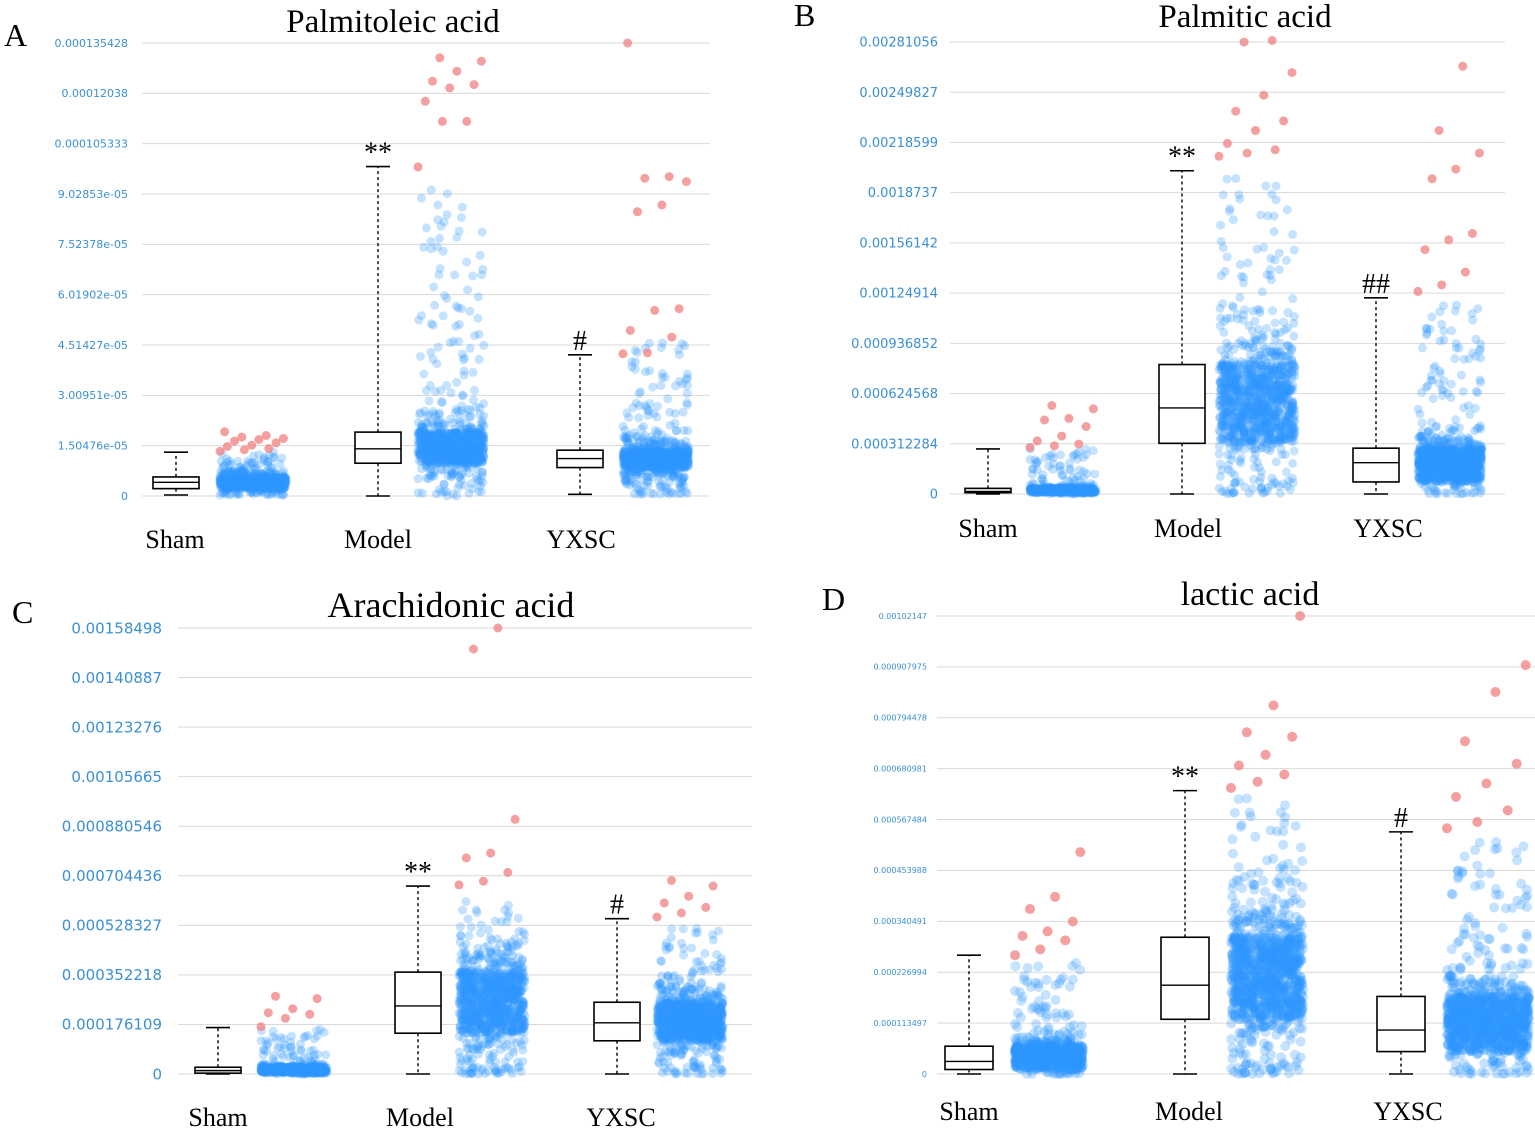 This screenshot has width=1535, height=1128. Describe the element at coordinates (620, 296) in the screenshot. I see `group-yxsc: #YXSC` at that location.